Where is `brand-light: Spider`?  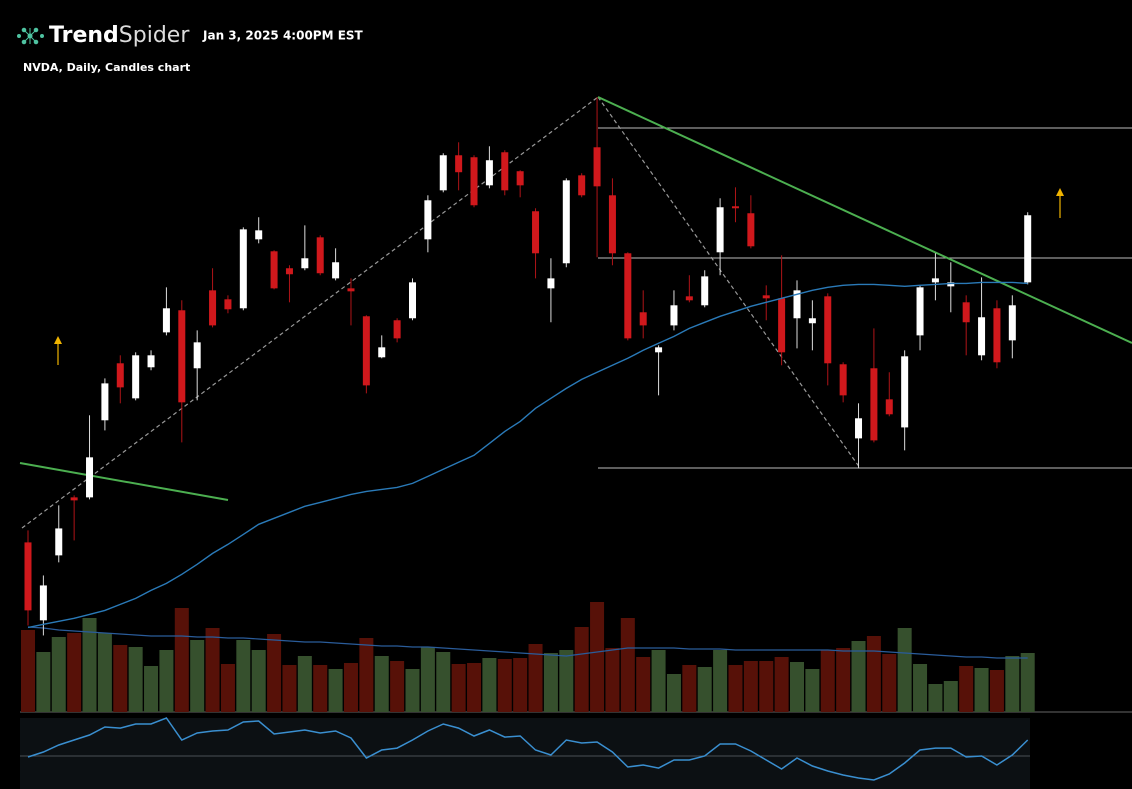 brand-light: Spider is located at coordinates (155, 35).